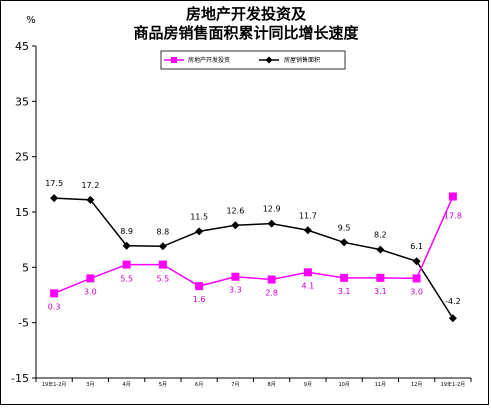  What do you see at coordinates (199, 385) in the screenshot?
I see `x-tick-label: 6月` at bounding box center [199, 385].